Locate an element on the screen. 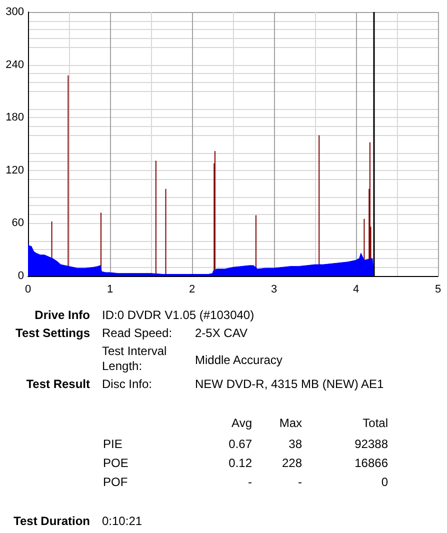 The width and height of the screenshot is (447, 533). text: Test Settings is located at coordinates (53, 333).